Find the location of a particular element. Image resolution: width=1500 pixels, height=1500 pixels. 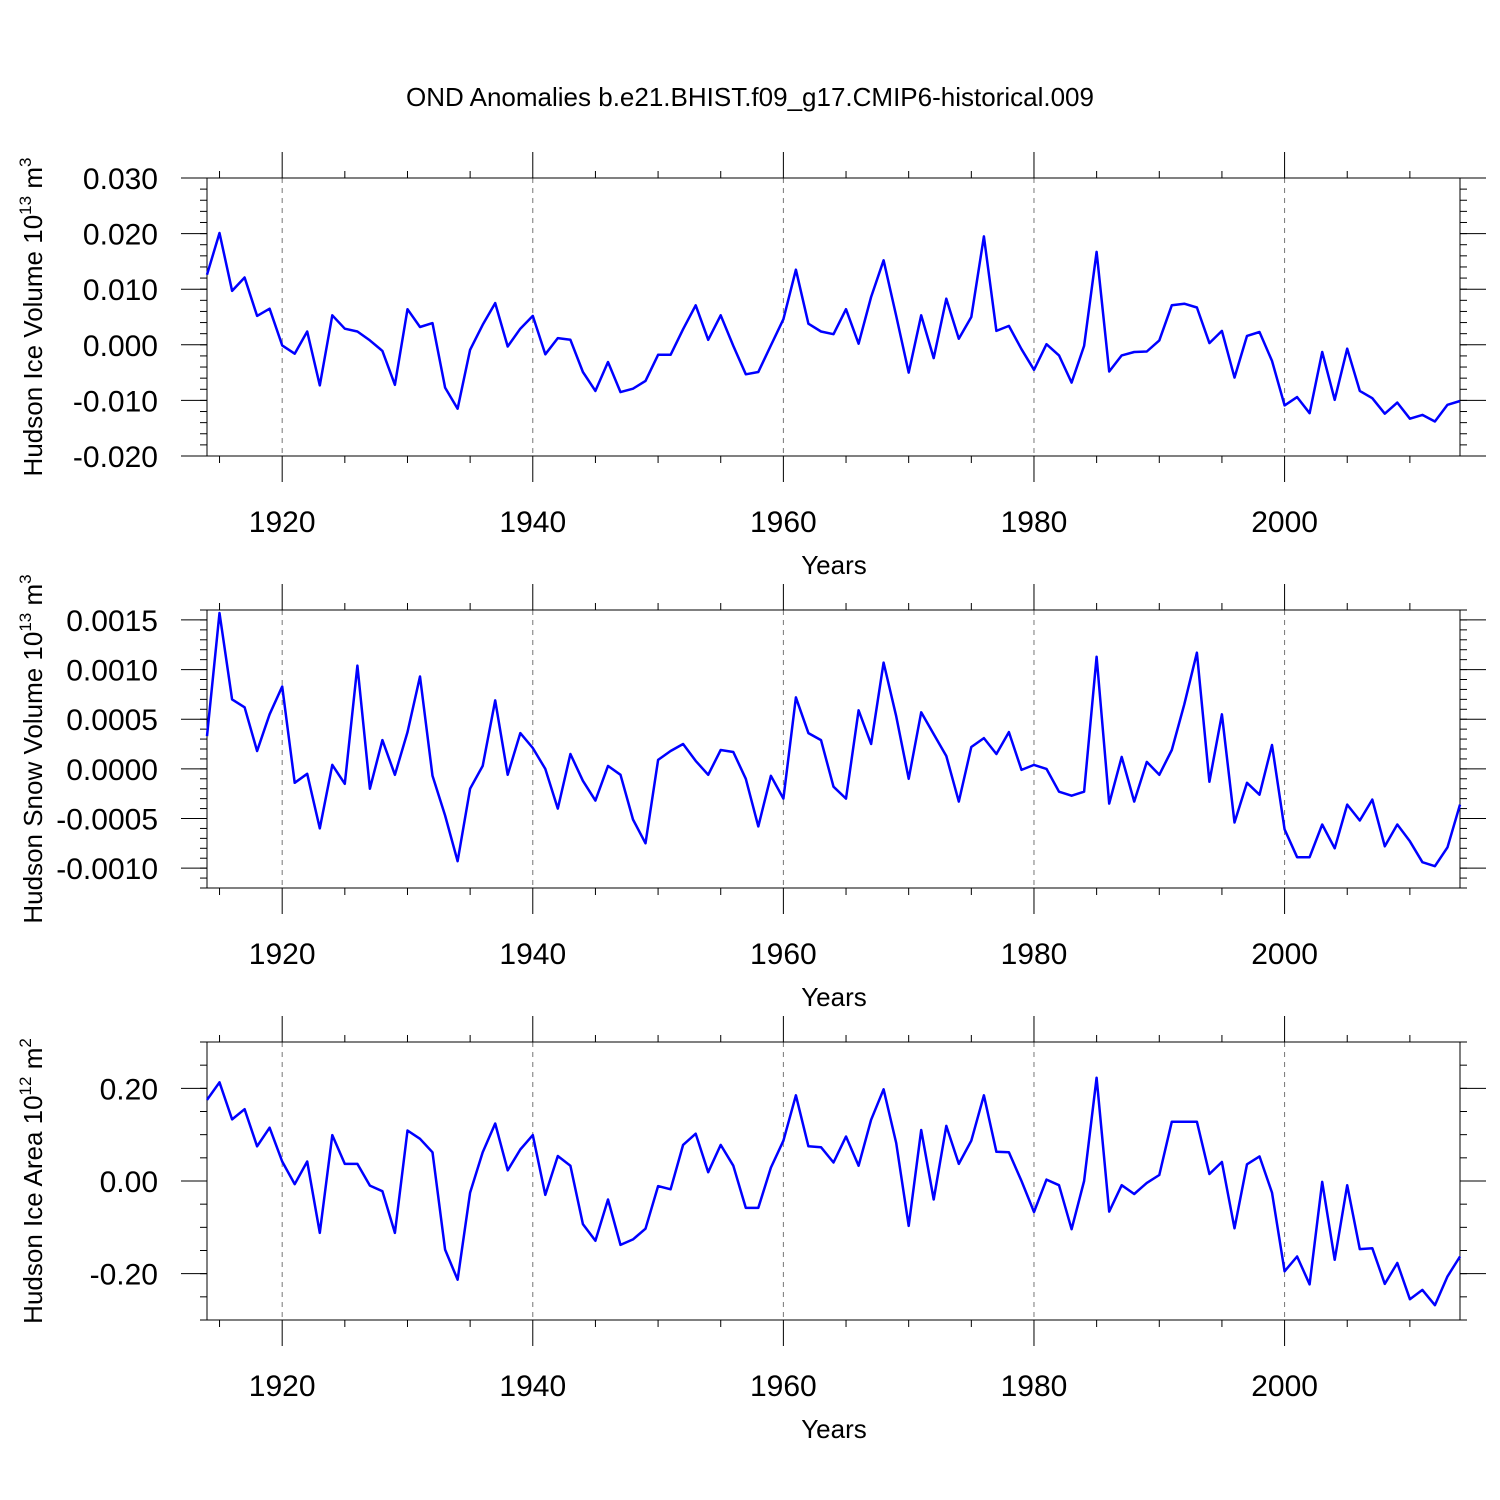

series-line-ice-area is located at coordinates (833, 1191).